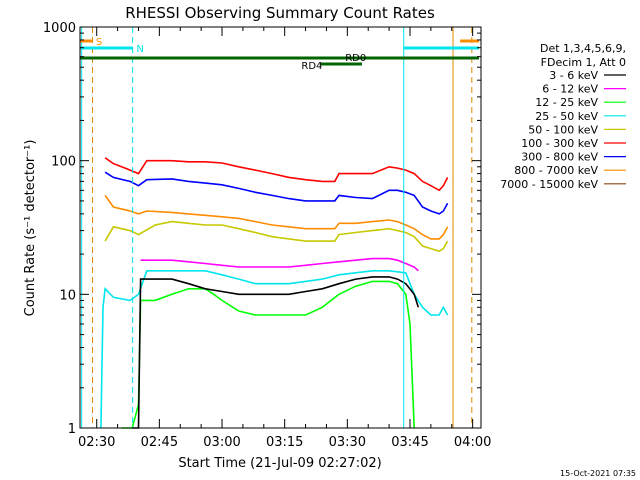 This screenshot has width=640, height=480. What do you see at coordinates (566, 102) in the screenshot?
I see `legend-label: 12 - 25 keV` at bounding box center [566, 102].